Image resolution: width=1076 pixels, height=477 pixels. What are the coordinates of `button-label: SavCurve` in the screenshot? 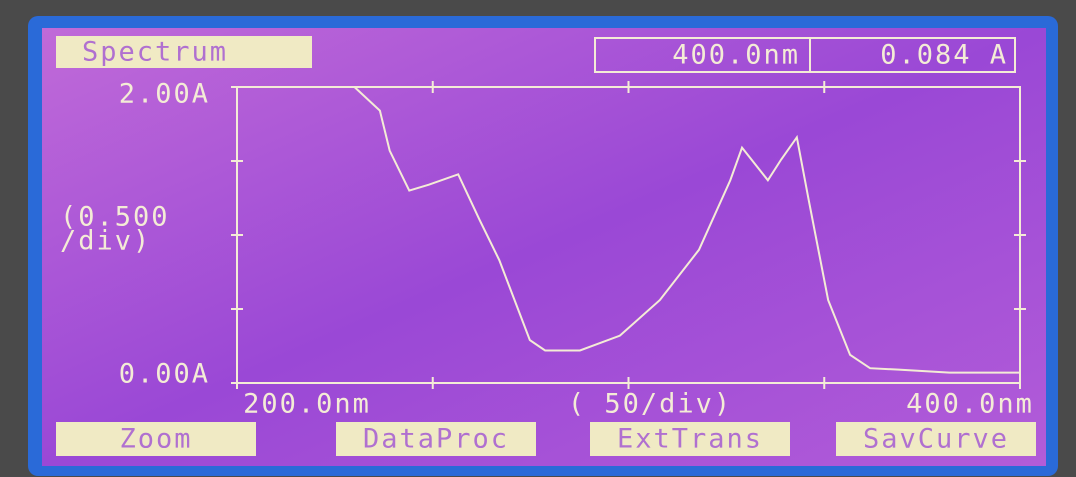 It's located at (936, 439).